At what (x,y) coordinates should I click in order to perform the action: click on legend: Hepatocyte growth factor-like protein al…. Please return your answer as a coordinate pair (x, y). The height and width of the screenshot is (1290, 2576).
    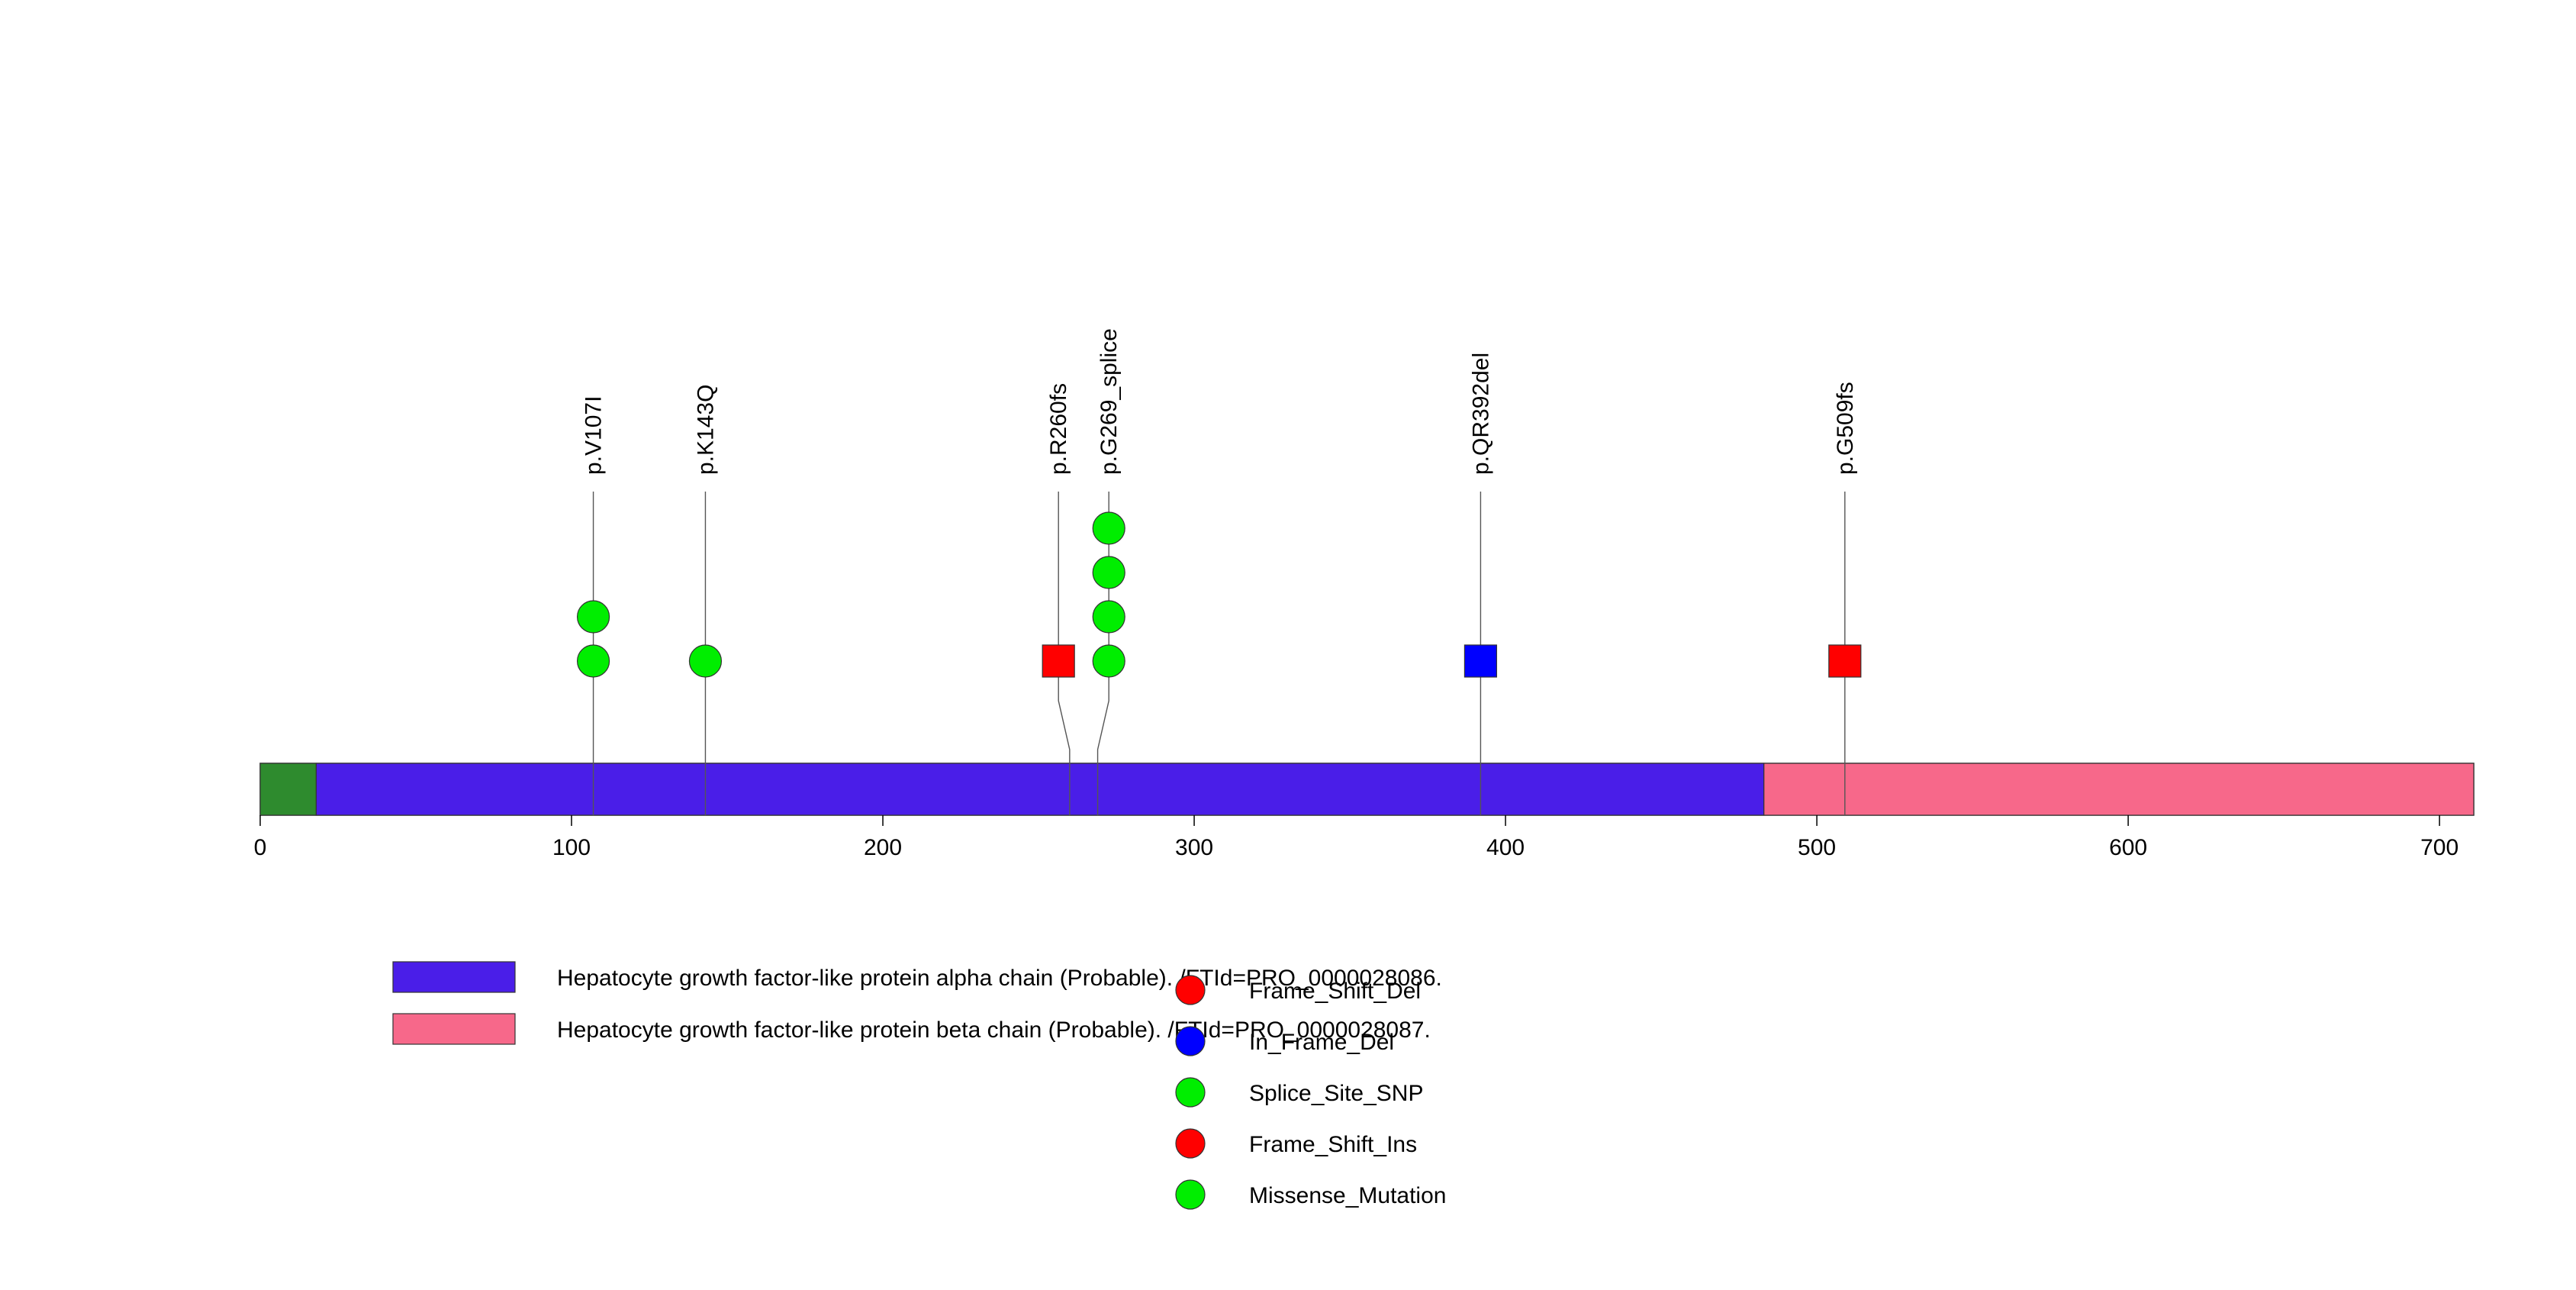
    Looking at the image, I should click on (919, 1085).